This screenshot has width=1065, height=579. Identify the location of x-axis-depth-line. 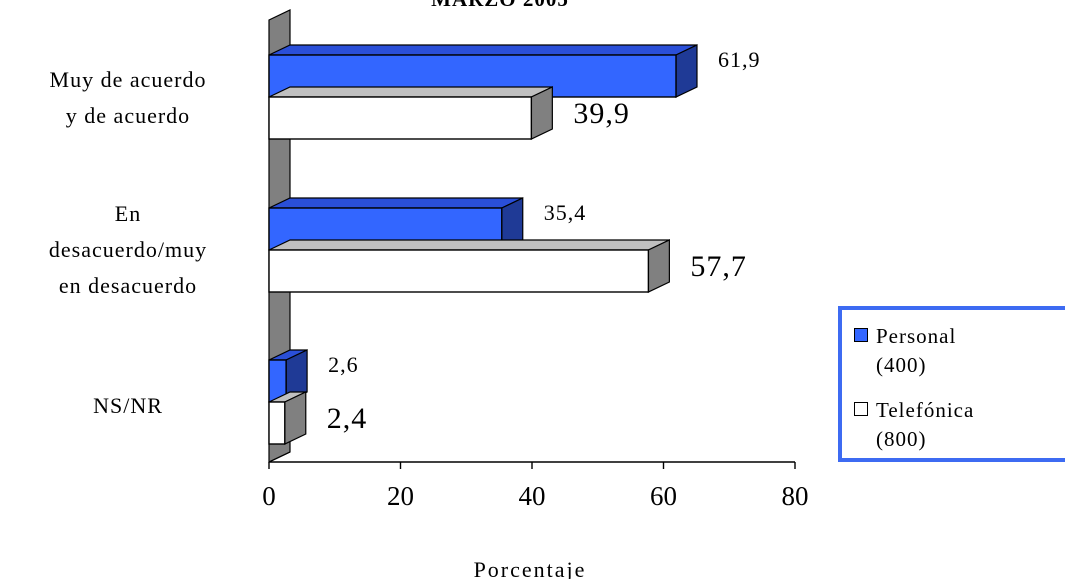
(279, 457).